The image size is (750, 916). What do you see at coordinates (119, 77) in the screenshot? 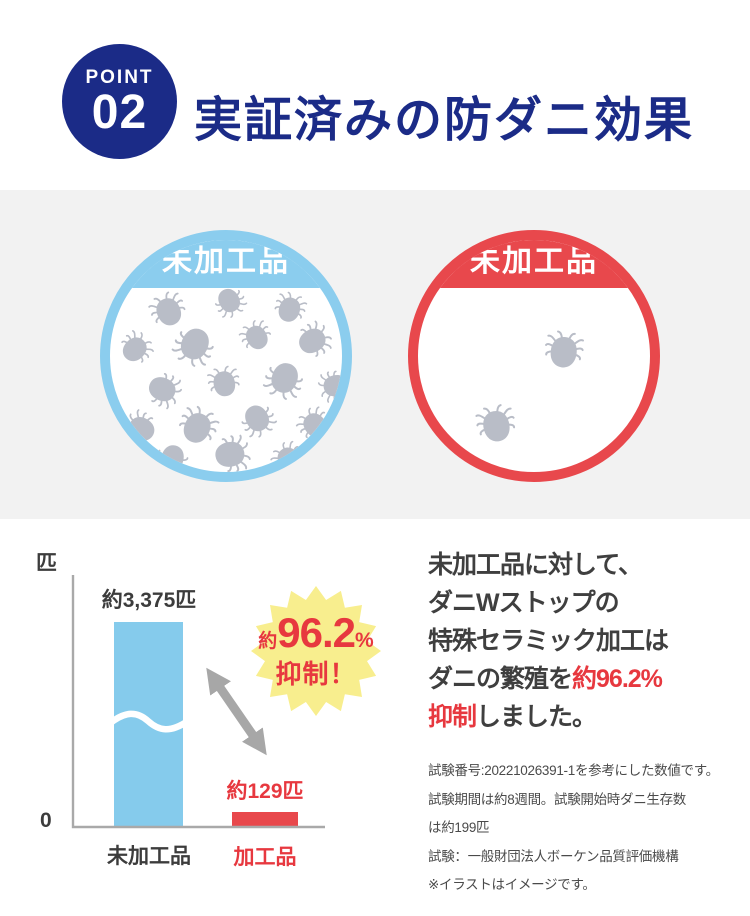
I see `point-badge-label: POINT` at bounding box center [119, 77].